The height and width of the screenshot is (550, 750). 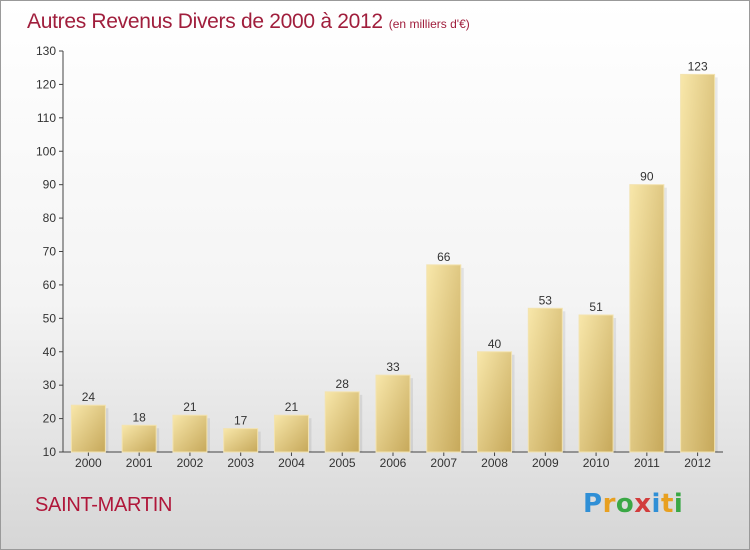 I want to click on bar-2012, so click(x=698, y=263).